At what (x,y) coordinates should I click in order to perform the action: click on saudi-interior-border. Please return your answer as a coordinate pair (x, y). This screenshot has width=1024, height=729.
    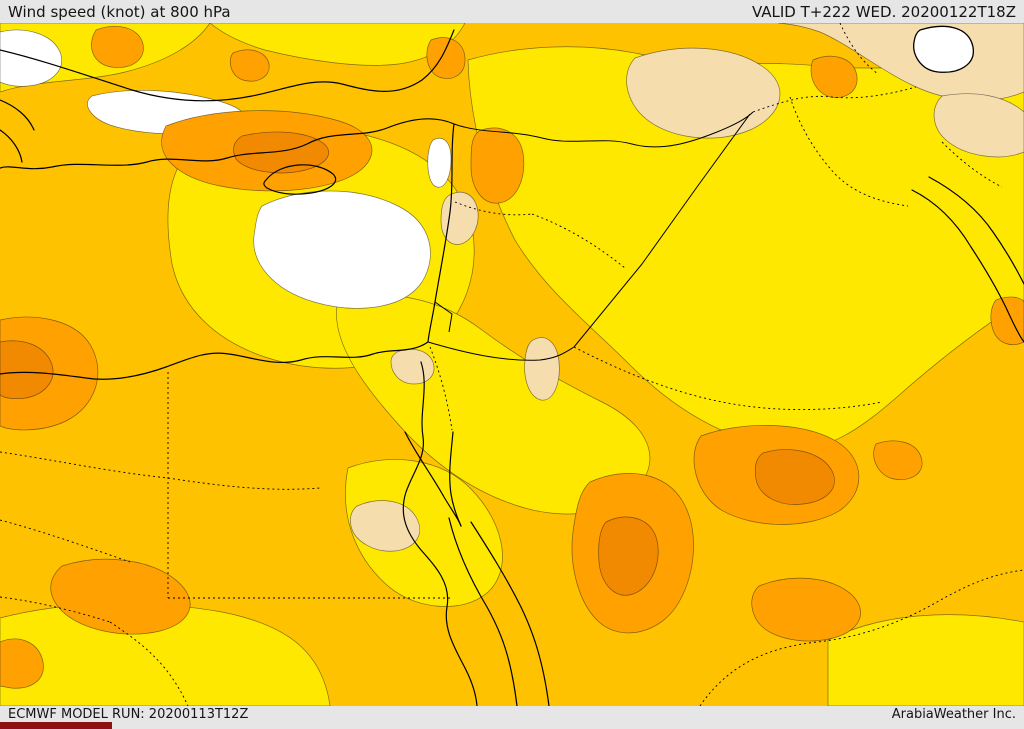
    Looking at the image, I should click on (728, 378).